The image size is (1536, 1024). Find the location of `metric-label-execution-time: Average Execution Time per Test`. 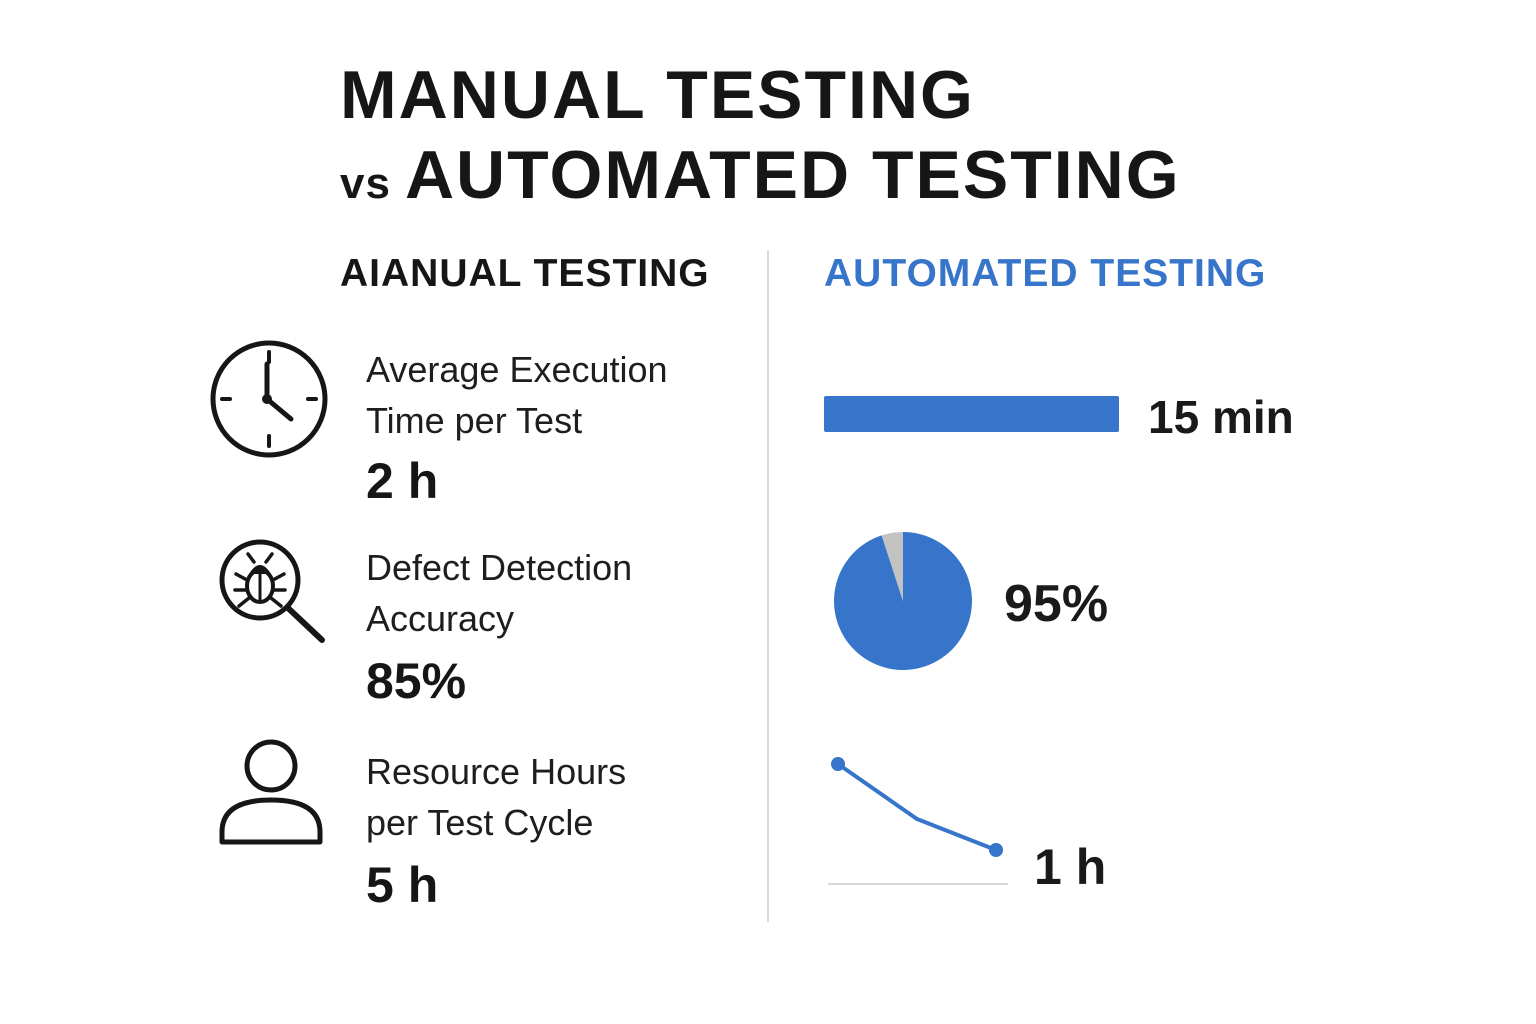

metric-label-execution-time: Average Execution Time per Test is located at coordinates (556, 395).